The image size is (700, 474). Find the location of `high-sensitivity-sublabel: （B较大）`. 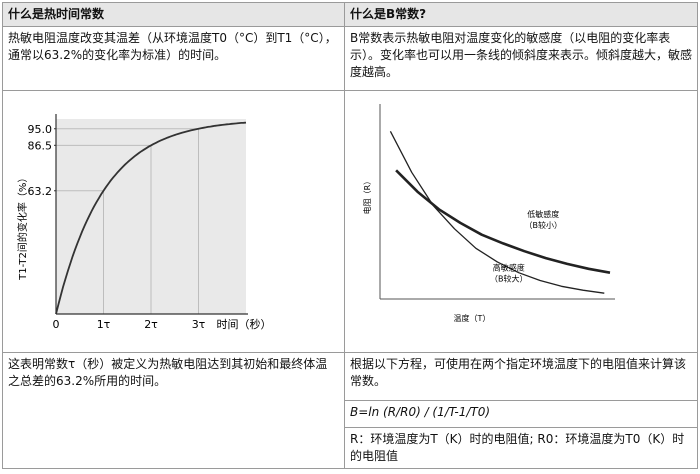

high-sensitivity-sublabel: （B较大） is located at coordinates (509, 279).